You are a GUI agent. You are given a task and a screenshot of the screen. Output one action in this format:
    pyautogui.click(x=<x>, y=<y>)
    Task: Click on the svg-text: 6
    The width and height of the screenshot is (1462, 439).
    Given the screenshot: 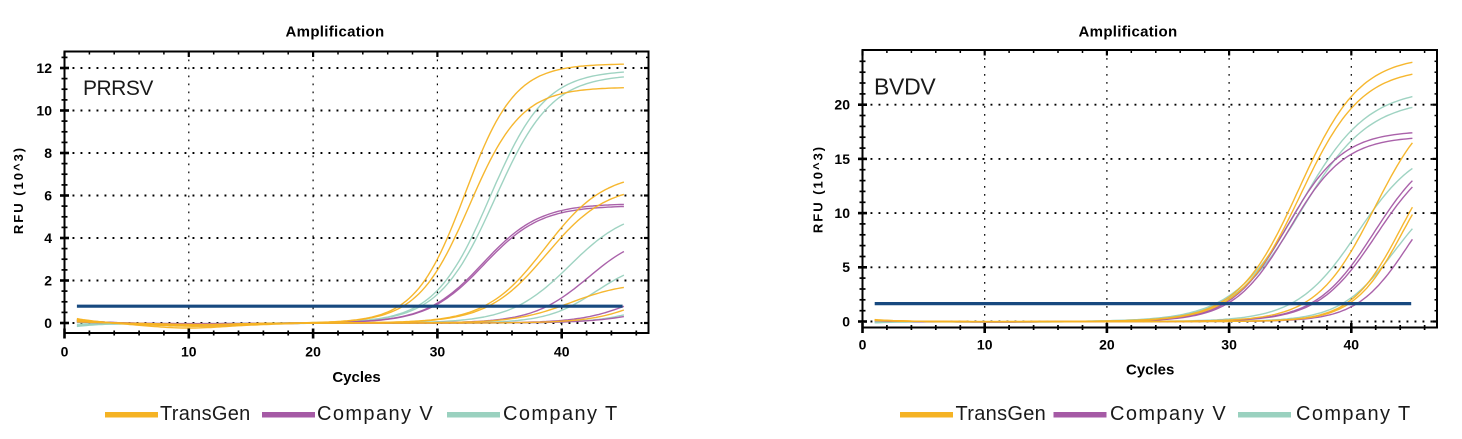 What is the action you would take?
    pyautogui.click(x=48, y=195)
    